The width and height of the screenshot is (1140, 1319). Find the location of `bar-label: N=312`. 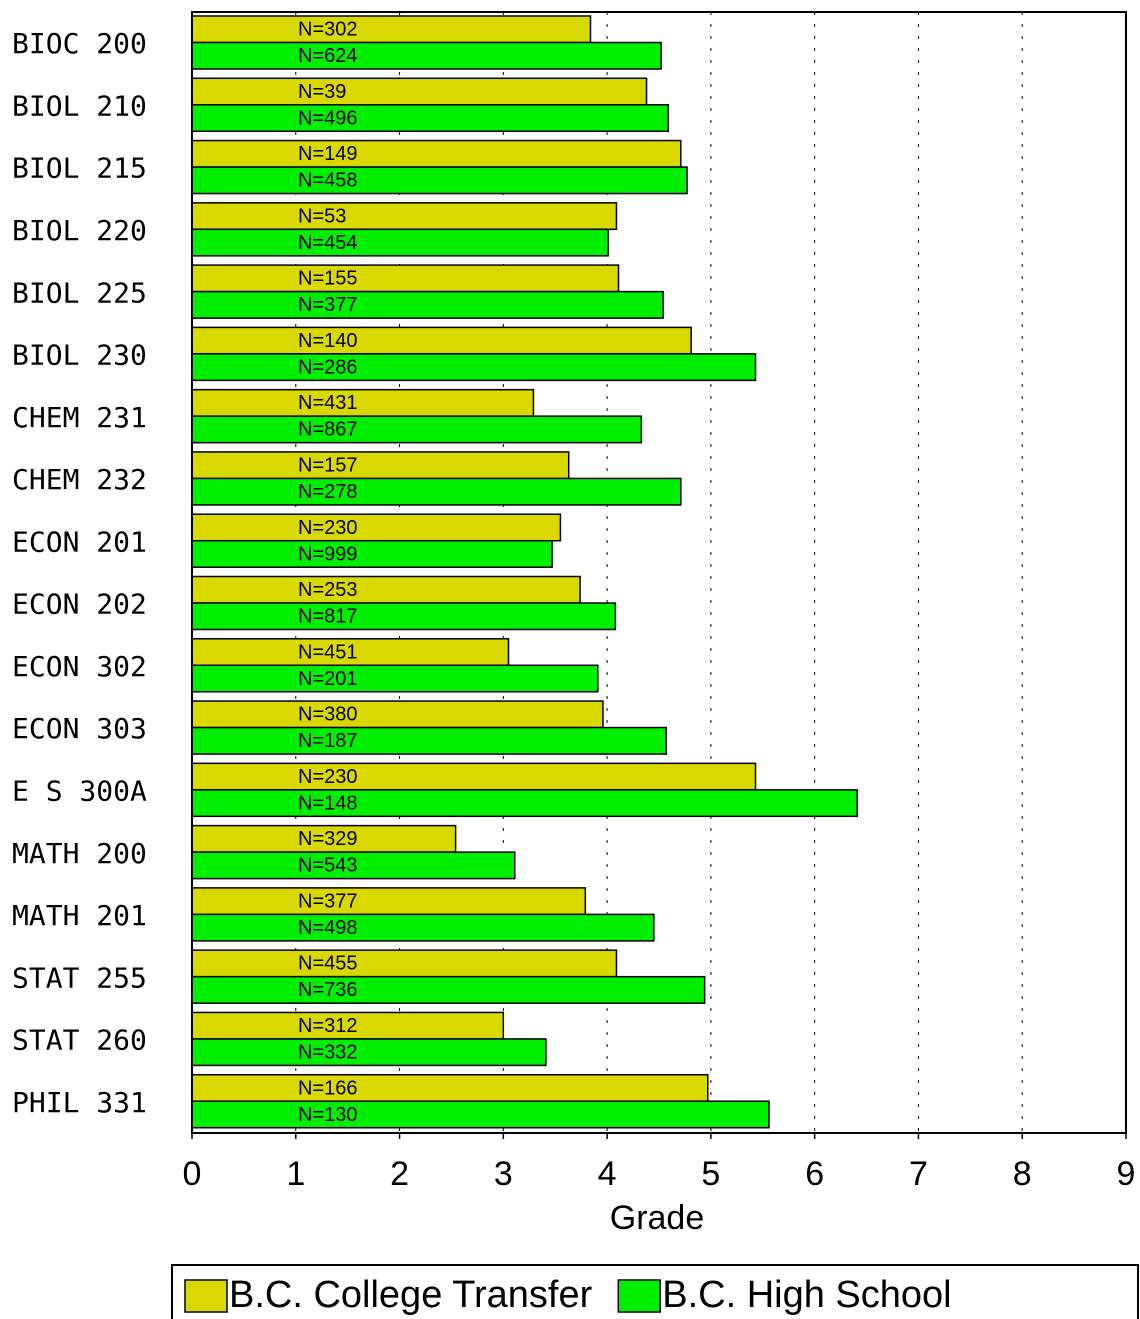

bar-label: N=312 is located at coordinates (328, 1026).